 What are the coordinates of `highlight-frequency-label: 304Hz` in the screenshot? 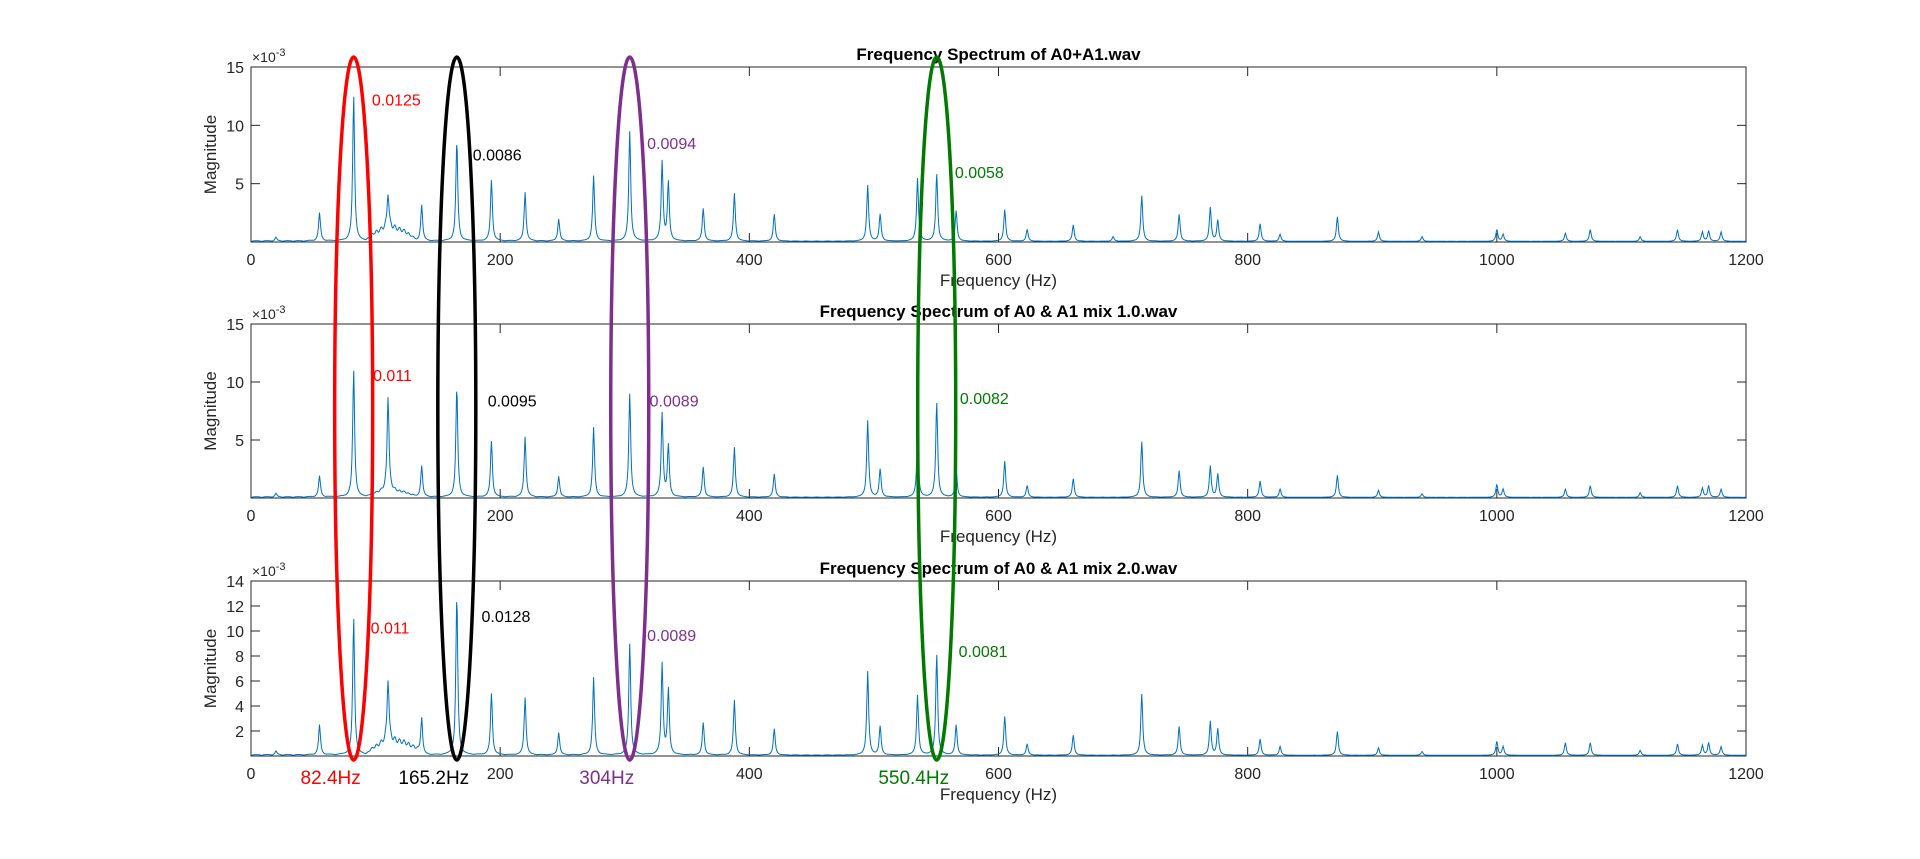 It's located at (606, 778).